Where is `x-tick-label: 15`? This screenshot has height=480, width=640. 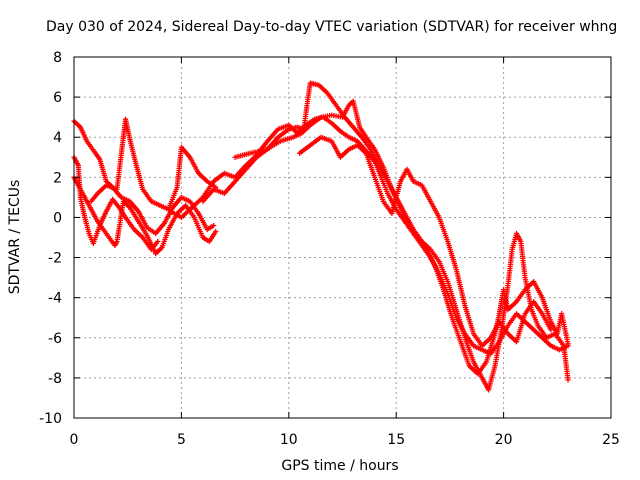
x-tick-label: 15 is located at coordinates (396, 440).